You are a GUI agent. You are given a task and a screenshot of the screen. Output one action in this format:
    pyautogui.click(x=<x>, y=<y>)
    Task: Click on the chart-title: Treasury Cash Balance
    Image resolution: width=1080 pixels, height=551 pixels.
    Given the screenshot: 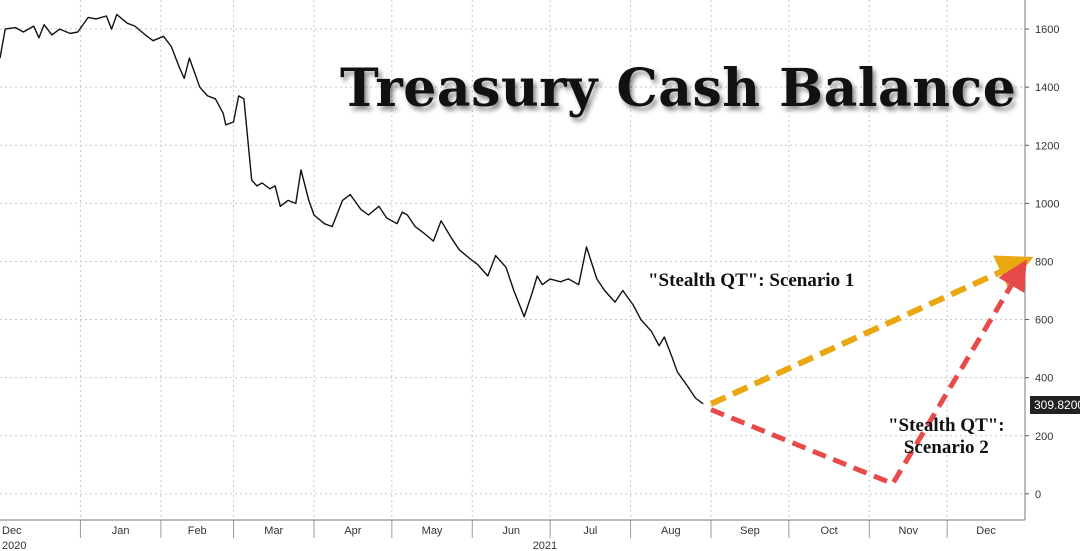 What is the action you would take?
    pyautogui.click(x=678, y=88)
    